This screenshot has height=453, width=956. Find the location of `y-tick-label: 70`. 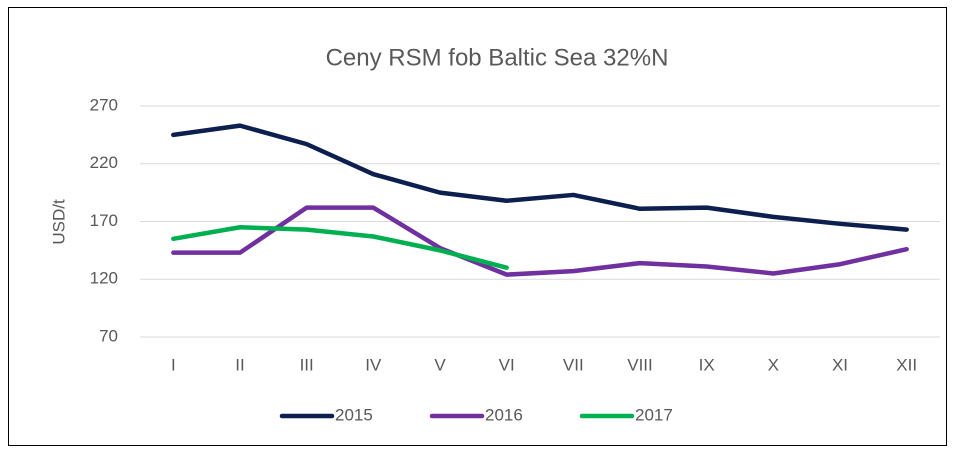

y-tick-label: 70 is located at coordinates (108, 335).